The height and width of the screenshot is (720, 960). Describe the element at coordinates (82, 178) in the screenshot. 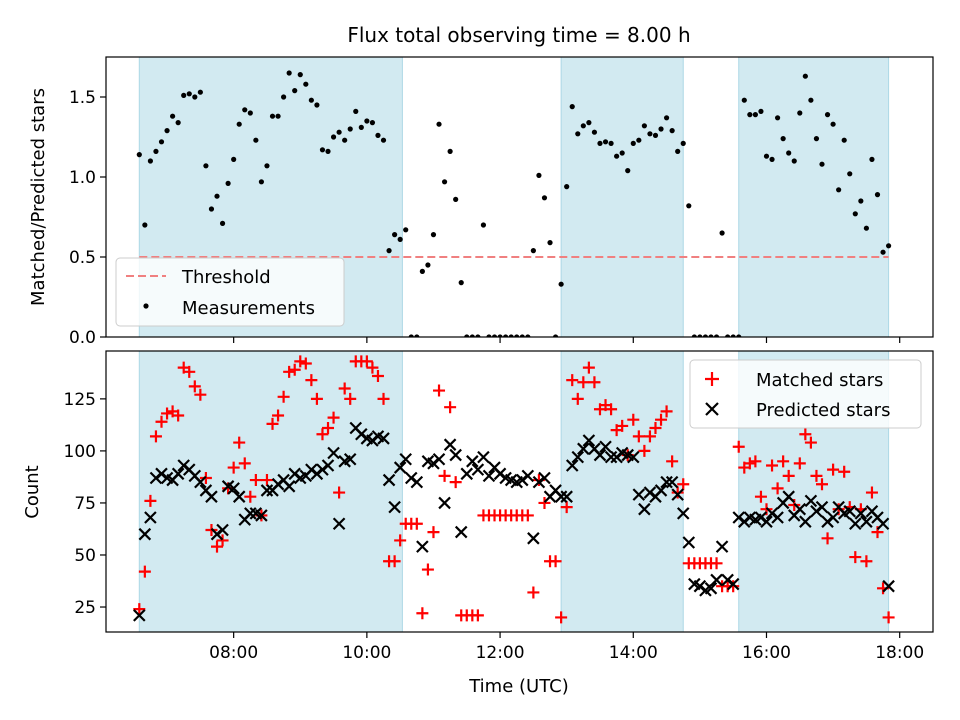

I see `ratio-y-tick-label: 1.0` at that location.